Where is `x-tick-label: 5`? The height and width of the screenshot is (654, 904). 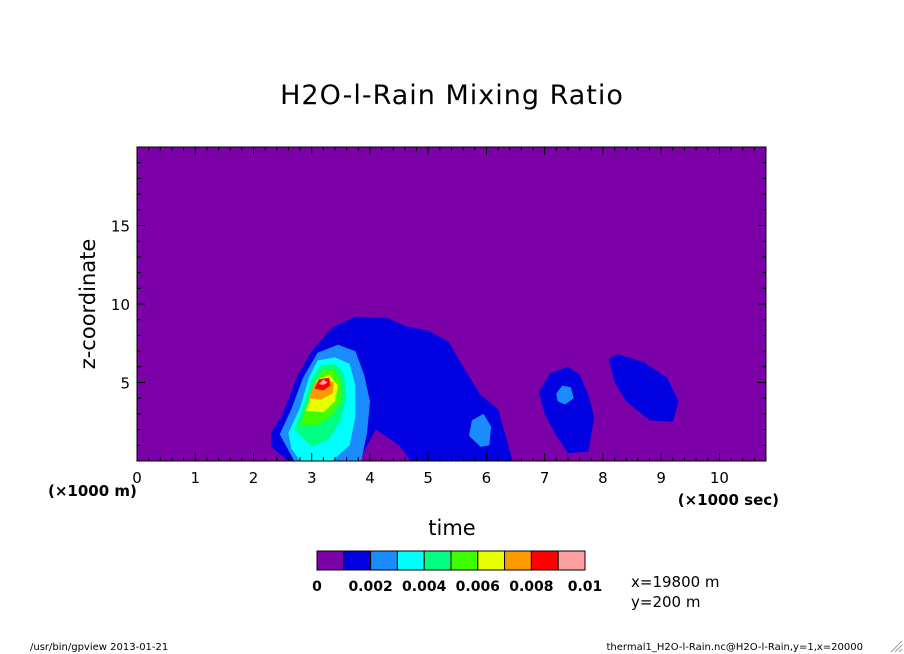 x-tick-label: 5 is located at coordinates (428, 478).